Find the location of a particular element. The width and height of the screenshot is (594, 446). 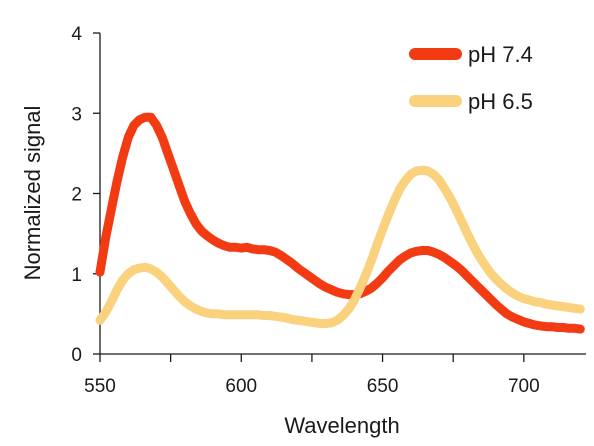

x-tick-label-550: 550 is located at coordinates (100, 386).